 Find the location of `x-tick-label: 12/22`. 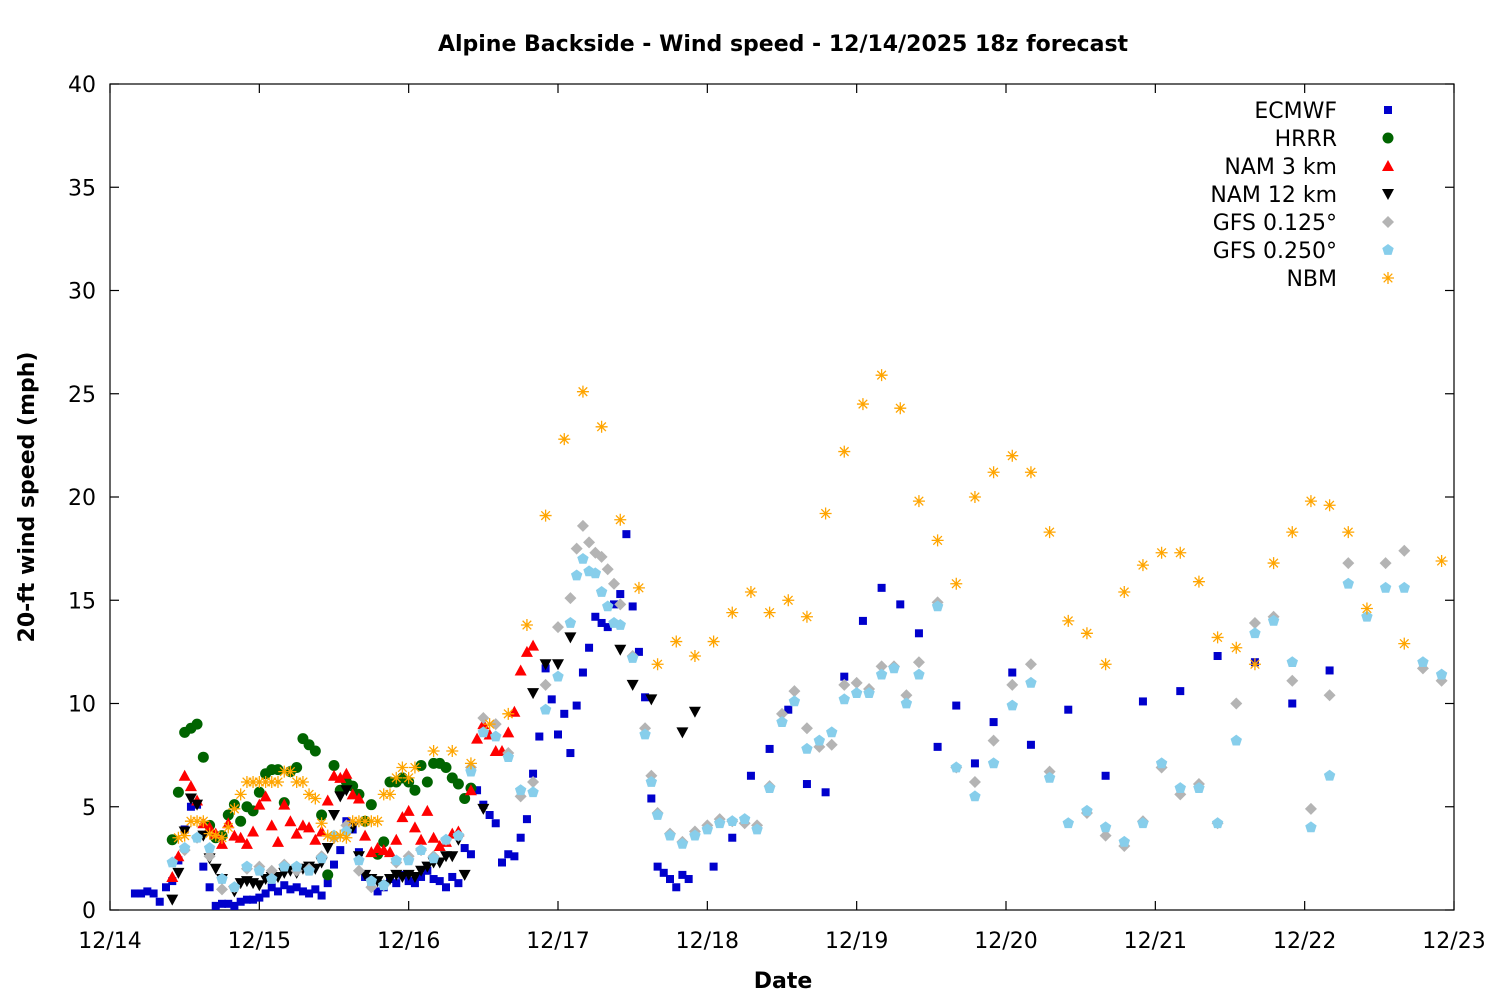

x-tick-label: 12/22 is located at coordinates (1304, 941).